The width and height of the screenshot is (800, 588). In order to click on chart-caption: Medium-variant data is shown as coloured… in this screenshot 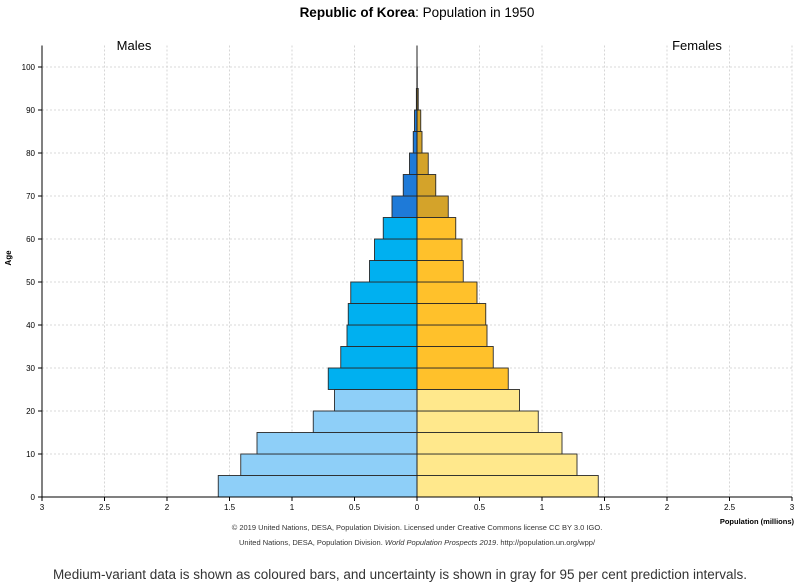, I will do `click(400, 574)`.